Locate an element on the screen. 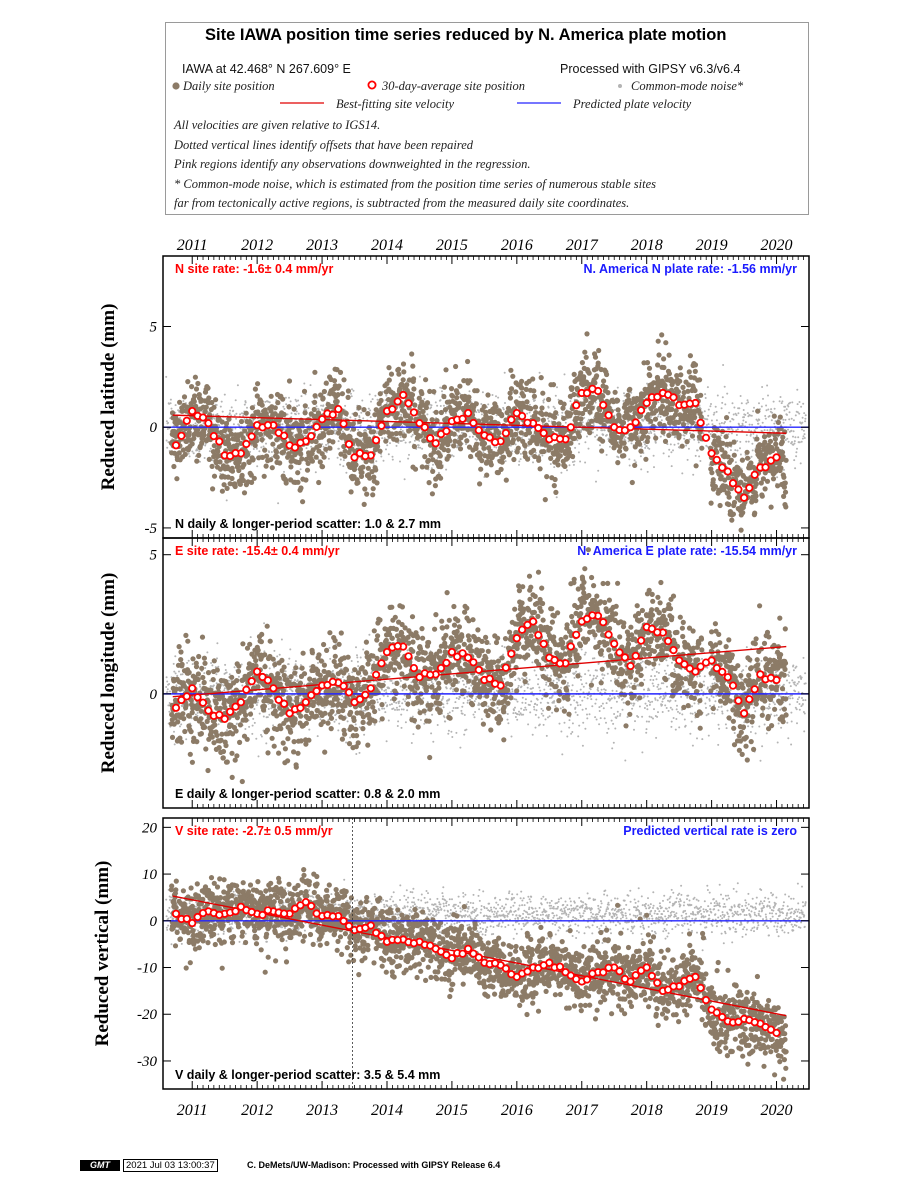 This screenshot has height=1188, width=918. x-tick-label-bottom: 2012 is located at coordinates (257, 1110).